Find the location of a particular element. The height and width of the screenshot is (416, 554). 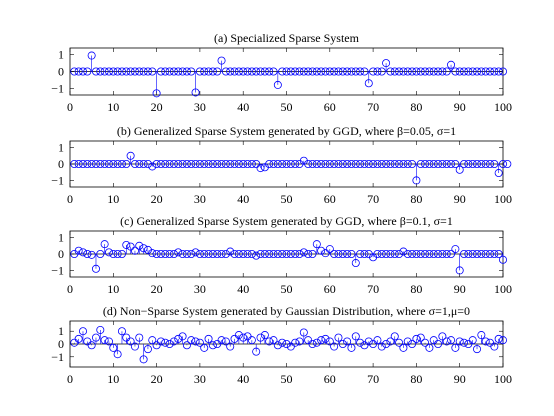

x-tick-label: 50 is located at coordinates (287, 289).